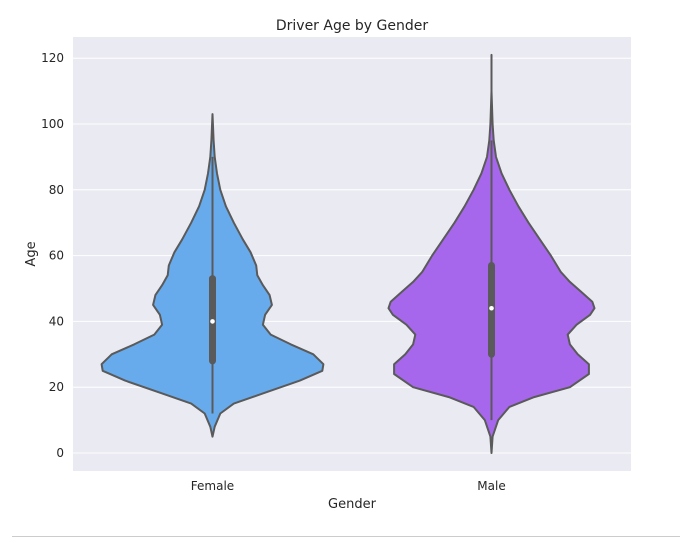 This screenshot has width=681, height=537. What do you see at coordinates (352, 504) in the screenshot?
I see `x-axis-label: Gender` at bounding box center [352, 504].